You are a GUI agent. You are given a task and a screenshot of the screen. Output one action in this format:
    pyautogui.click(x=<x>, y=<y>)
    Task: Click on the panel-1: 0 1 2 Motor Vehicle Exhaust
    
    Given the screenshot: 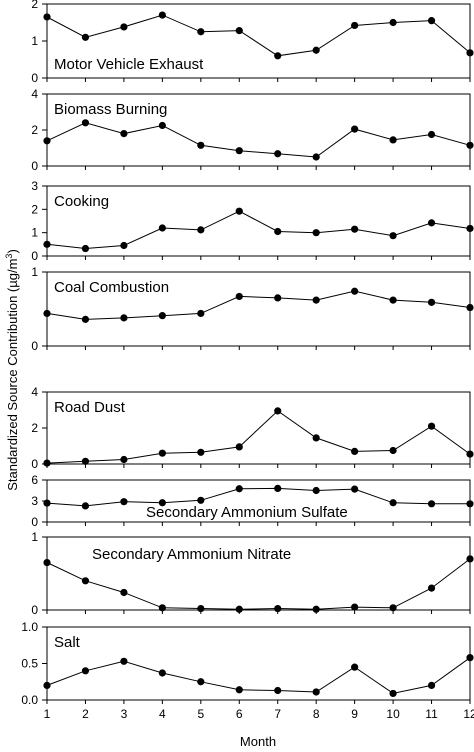 What is the action you would take?
    pyautogui.click(x=252, y=42)
    